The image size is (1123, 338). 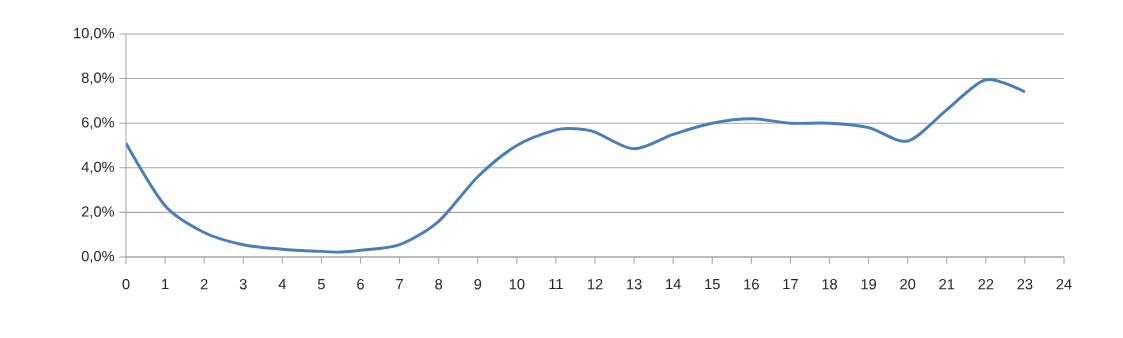 What do you see at coordinates (94, 34) in the screenshot?
I see `y-tick-label: 10,0%` at bounding box center [94, 34].